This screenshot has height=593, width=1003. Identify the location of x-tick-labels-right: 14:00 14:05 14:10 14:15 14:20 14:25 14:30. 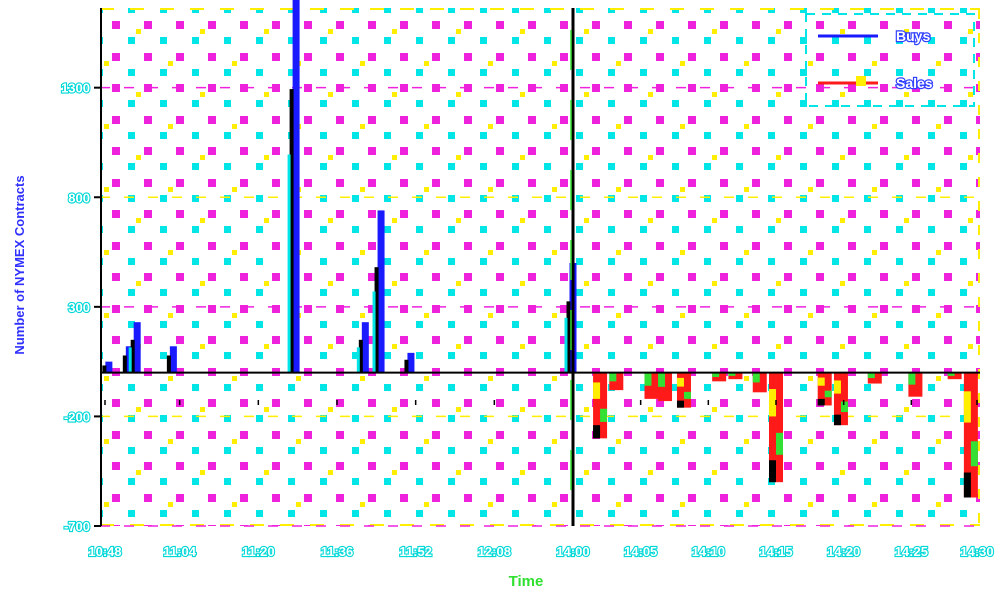
(775, 480).